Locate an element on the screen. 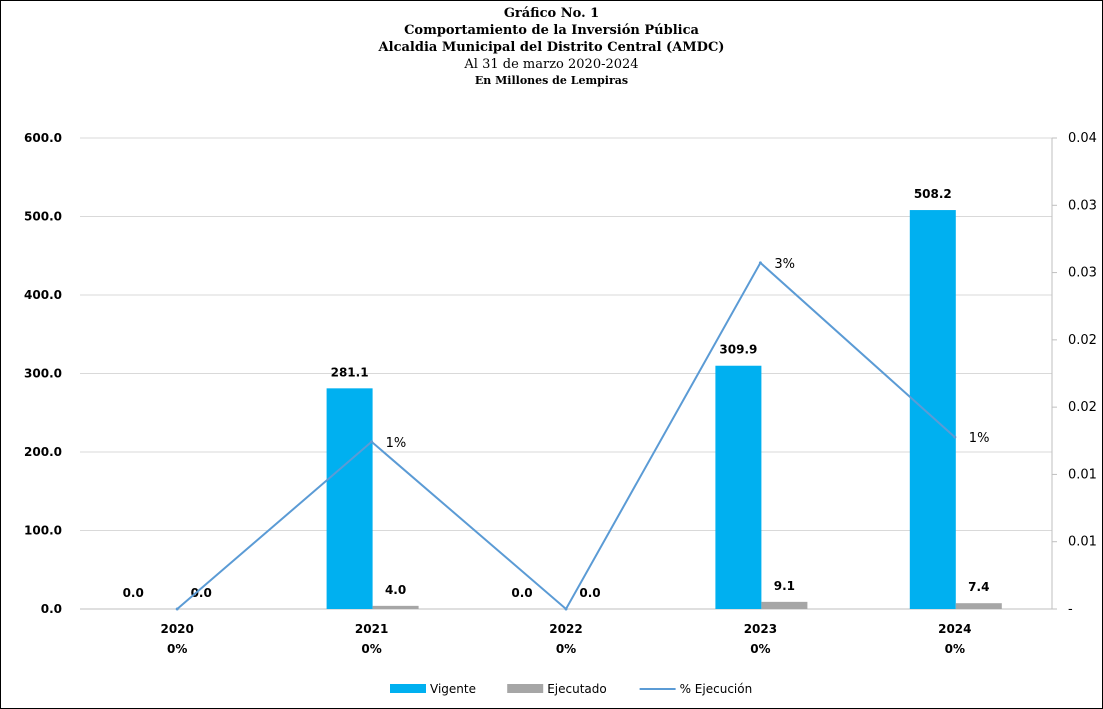 This screenshot has height=709, width=1103. legend-label: % Ejecución is located at coordinates (716, 689).